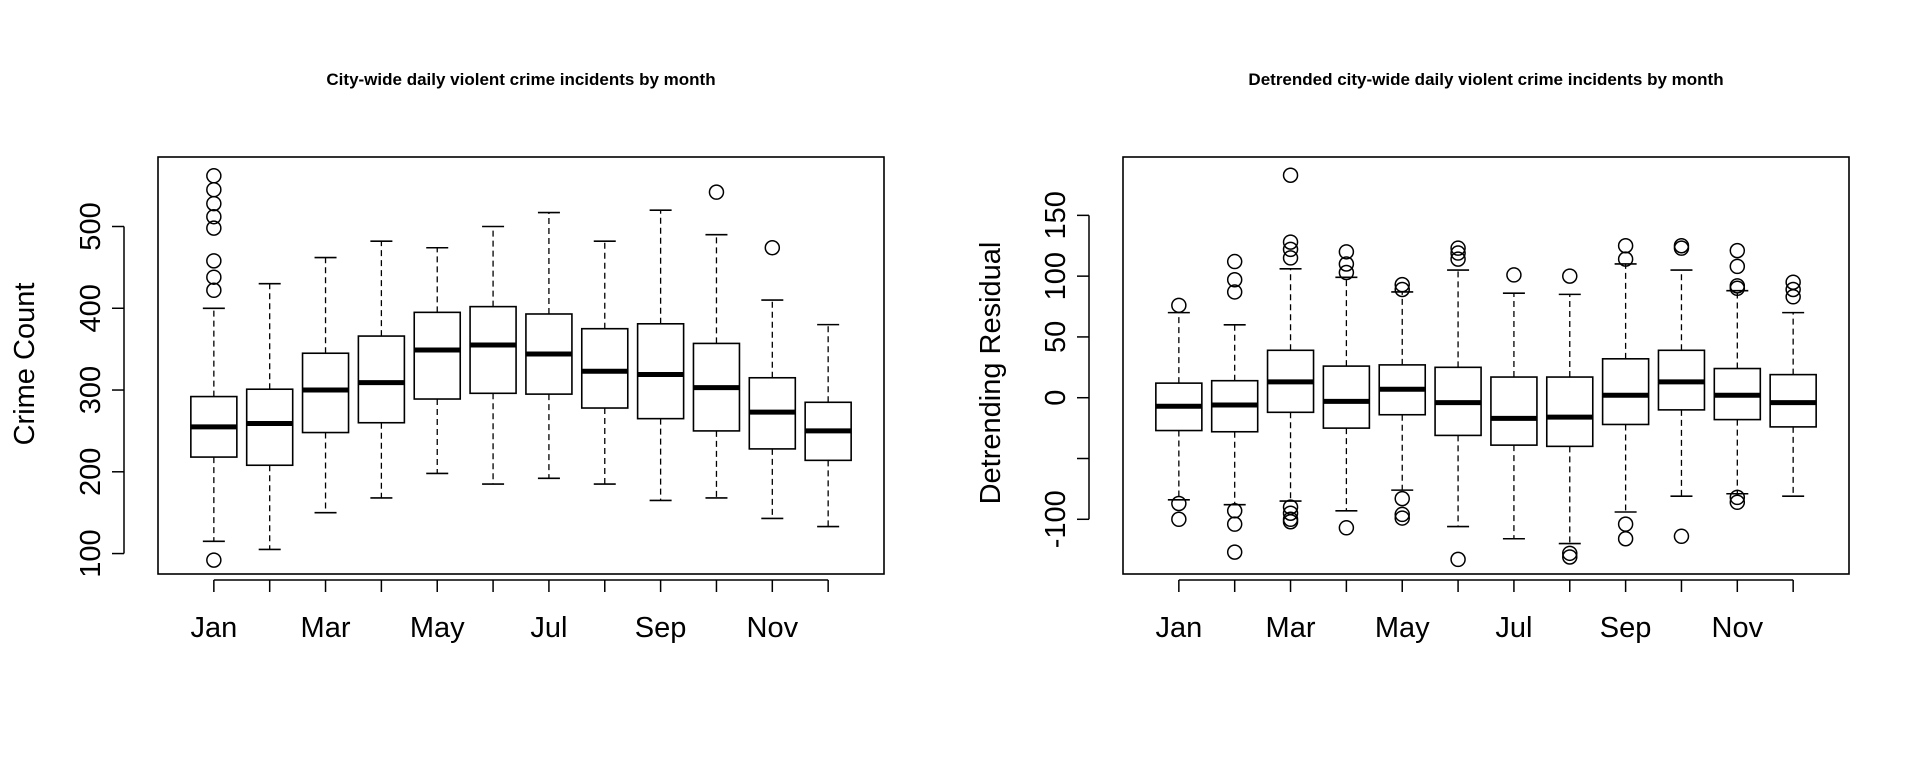 The width and height of the screenshot is (1920, 768). What do you see at coordinates (91, 472) in the screenshot?
I see `y-tick-label: 200` at bounding box center [91, 472].